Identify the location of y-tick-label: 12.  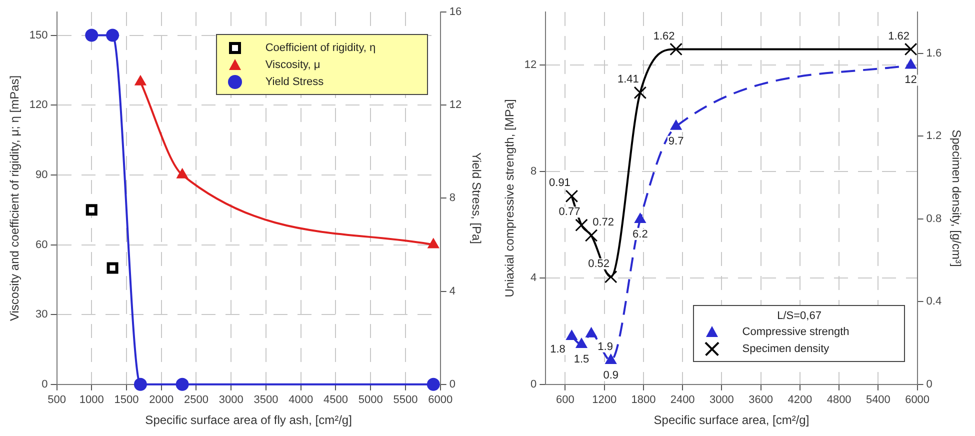
(530, 65).